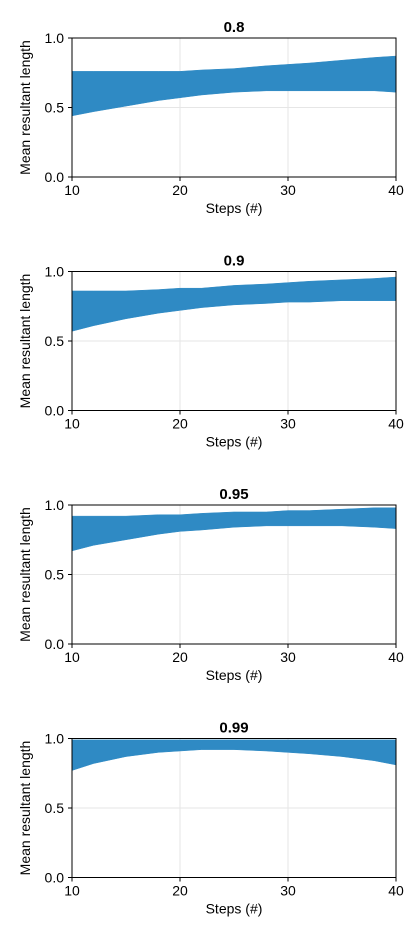 The width and height of the screenshot is (412, 940). What do you see at coordinates (234, 261) in the screenshot?
I see `chart-title: 0.9` at bounding box center [234, 261].